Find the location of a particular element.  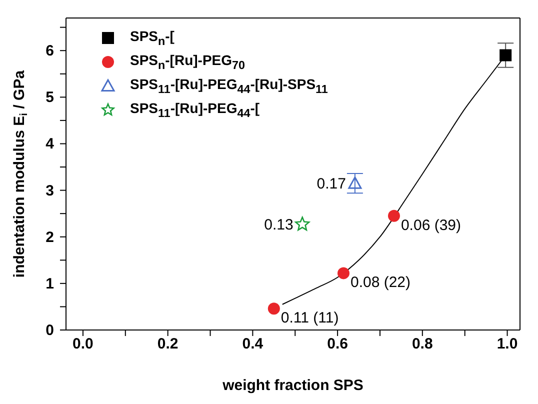

x-tick-label: 0.0 is located at coordinates (83, 344).